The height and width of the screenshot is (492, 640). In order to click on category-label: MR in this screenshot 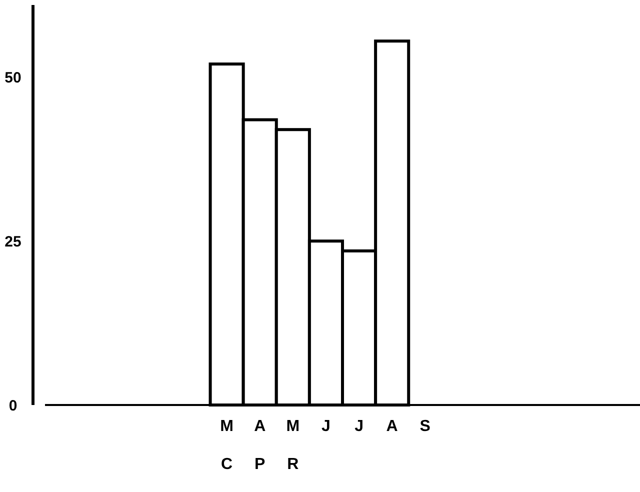, I will do `click(293, 445)`.